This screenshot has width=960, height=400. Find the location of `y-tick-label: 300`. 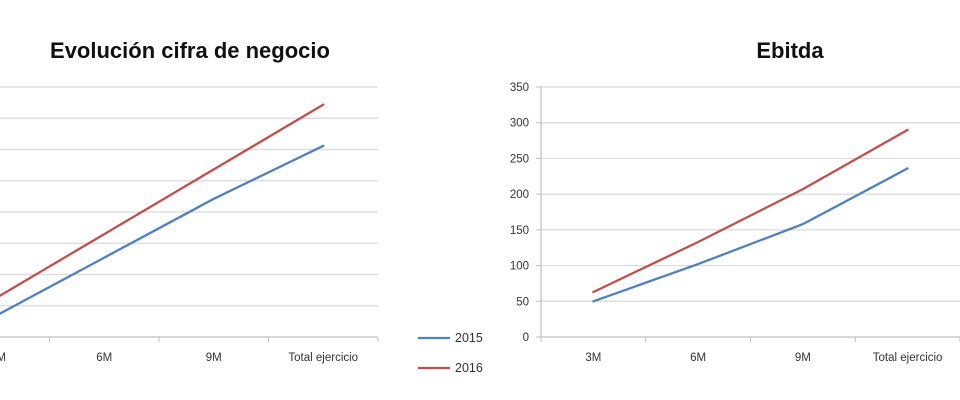

y-tick-label: 300 is located at coordinates (519, 124).